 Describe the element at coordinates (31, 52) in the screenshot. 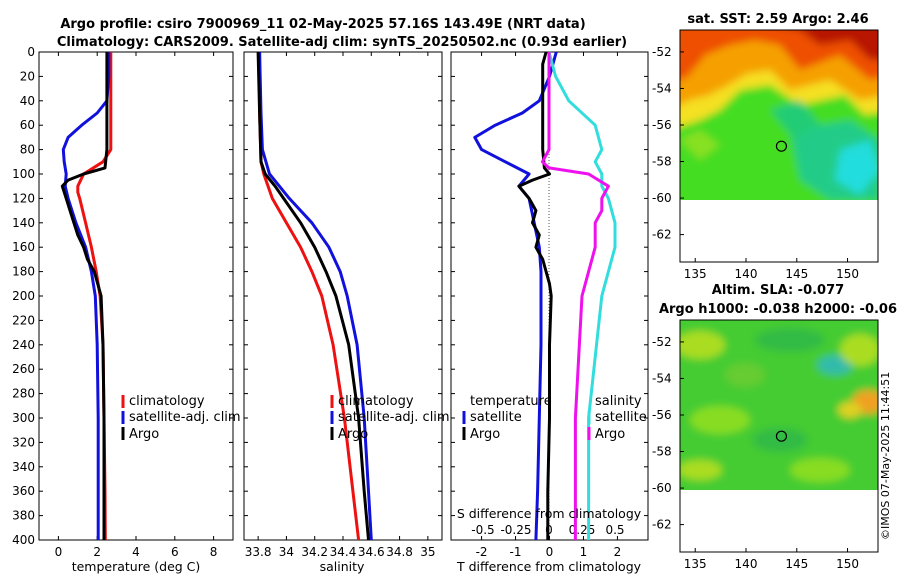

I see `y-tick-label: 0` at that location.